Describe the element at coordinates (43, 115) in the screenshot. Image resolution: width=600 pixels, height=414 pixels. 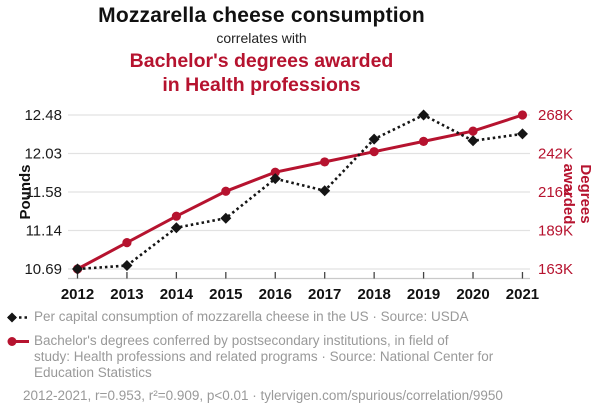
I see `left-axis-tick-label: 12.48` at that location.